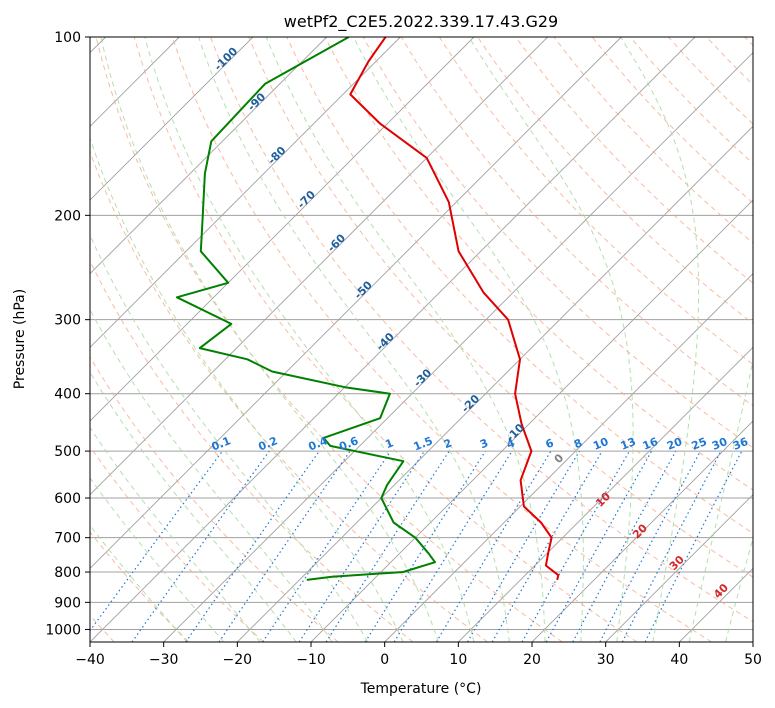  I want to click on y-tick-label: 1000, so click(63, 630).